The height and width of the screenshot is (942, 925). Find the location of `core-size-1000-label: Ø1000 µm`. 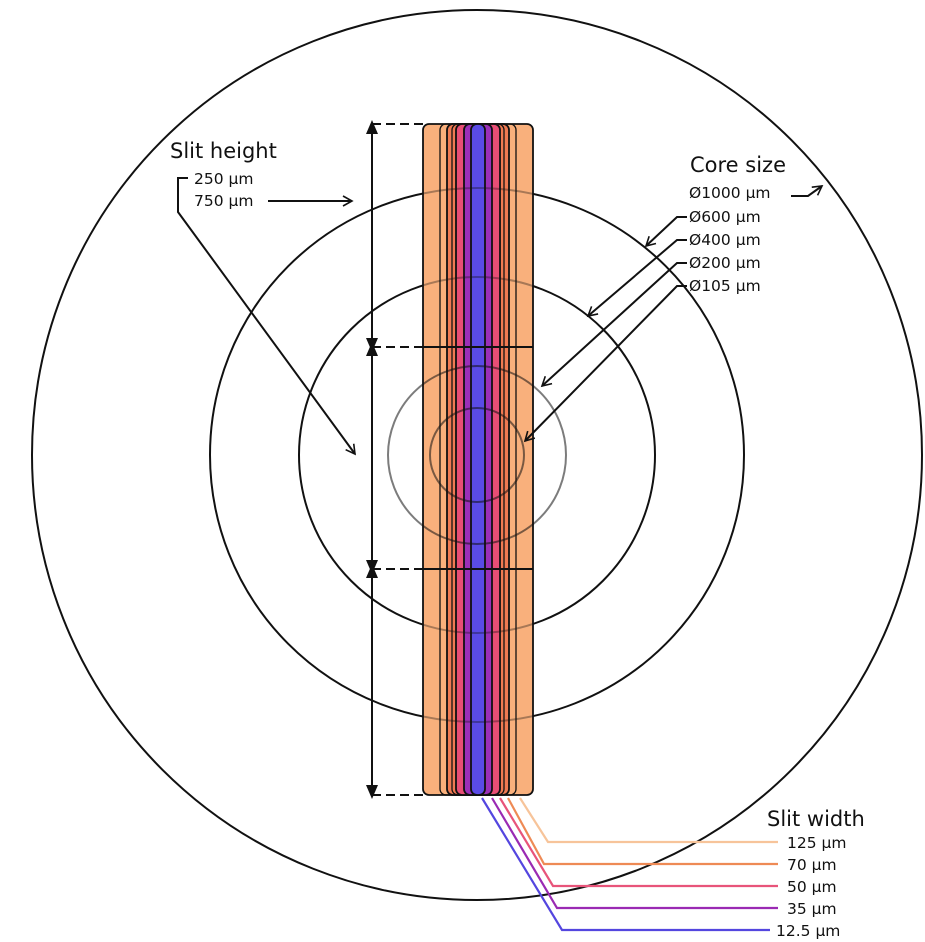

core-size-1000-label: Ø1000 µm is located at coordinates (730, 193).